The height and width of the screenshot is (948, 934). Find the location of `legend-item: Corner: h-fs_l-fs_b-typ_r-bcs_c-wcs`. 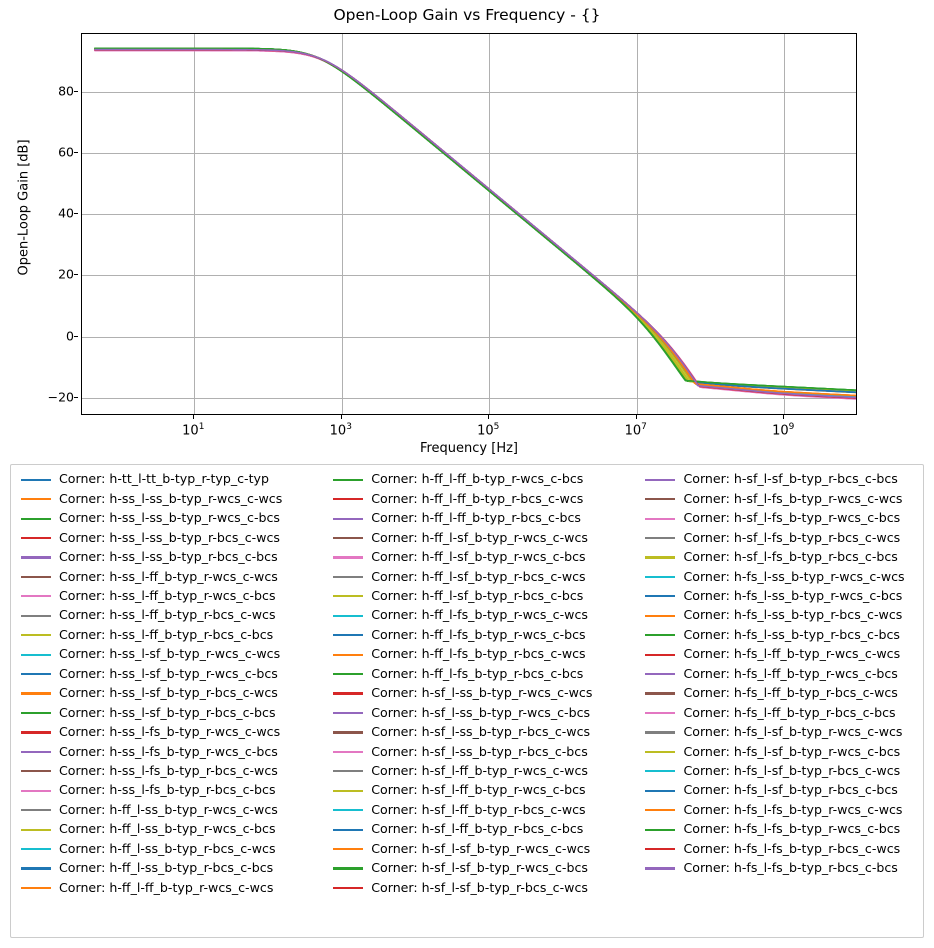

legend-item: Corner: h-fs_l-fs_b-typ_r-bcs_c-wcs is located at coordinates (779, 848).